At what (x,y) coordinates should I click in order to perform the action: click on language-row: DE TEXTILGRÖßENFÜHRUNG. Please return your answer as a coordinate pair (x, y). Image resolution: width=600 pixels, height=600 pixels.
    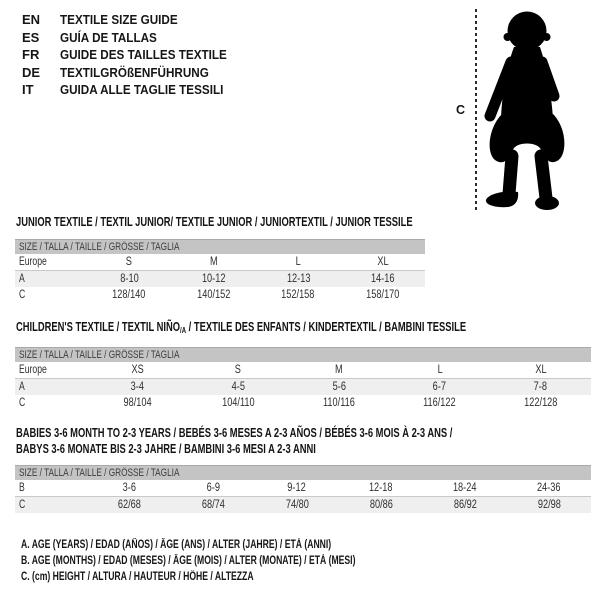
    Looking at the image, I should click on (133, 73).